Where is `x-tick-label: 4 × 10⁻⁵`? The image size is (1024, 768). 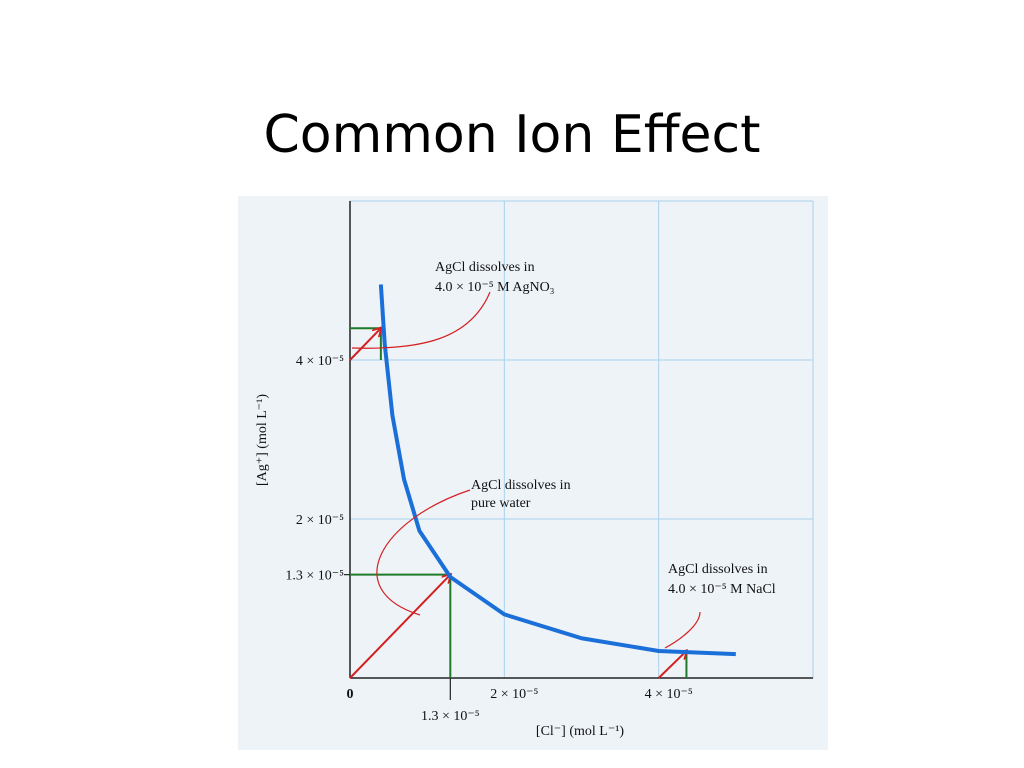 x-tick-label: 4 × 10⁻⁵ is located at coordinates (669, 694).